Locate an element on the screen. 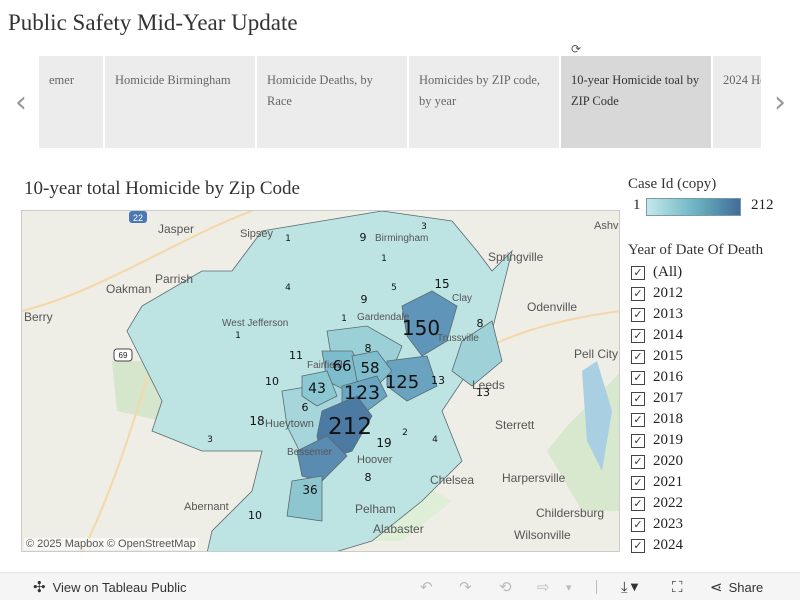 This screenshot has height=600, width=800. refresh-data-icon: ⇨ is located at coordinates (543, 587).